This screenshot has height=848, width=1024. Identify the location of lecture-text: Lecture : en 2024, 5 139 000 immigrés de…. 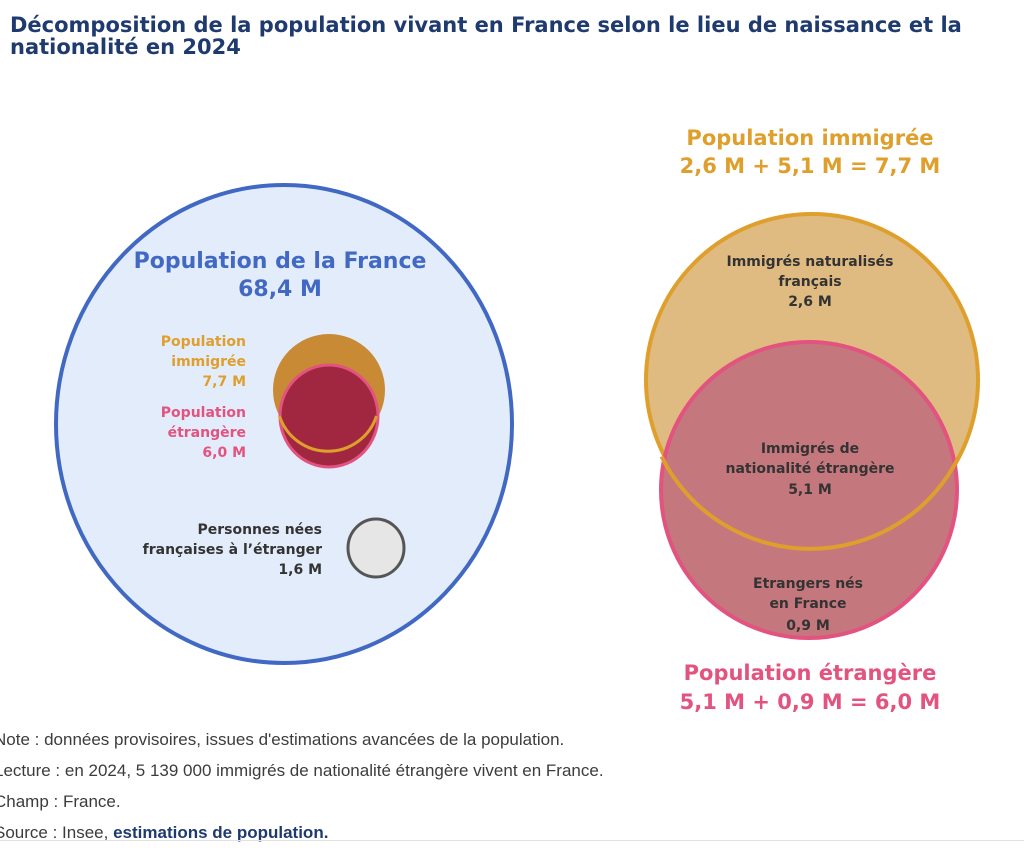
(302, 770).